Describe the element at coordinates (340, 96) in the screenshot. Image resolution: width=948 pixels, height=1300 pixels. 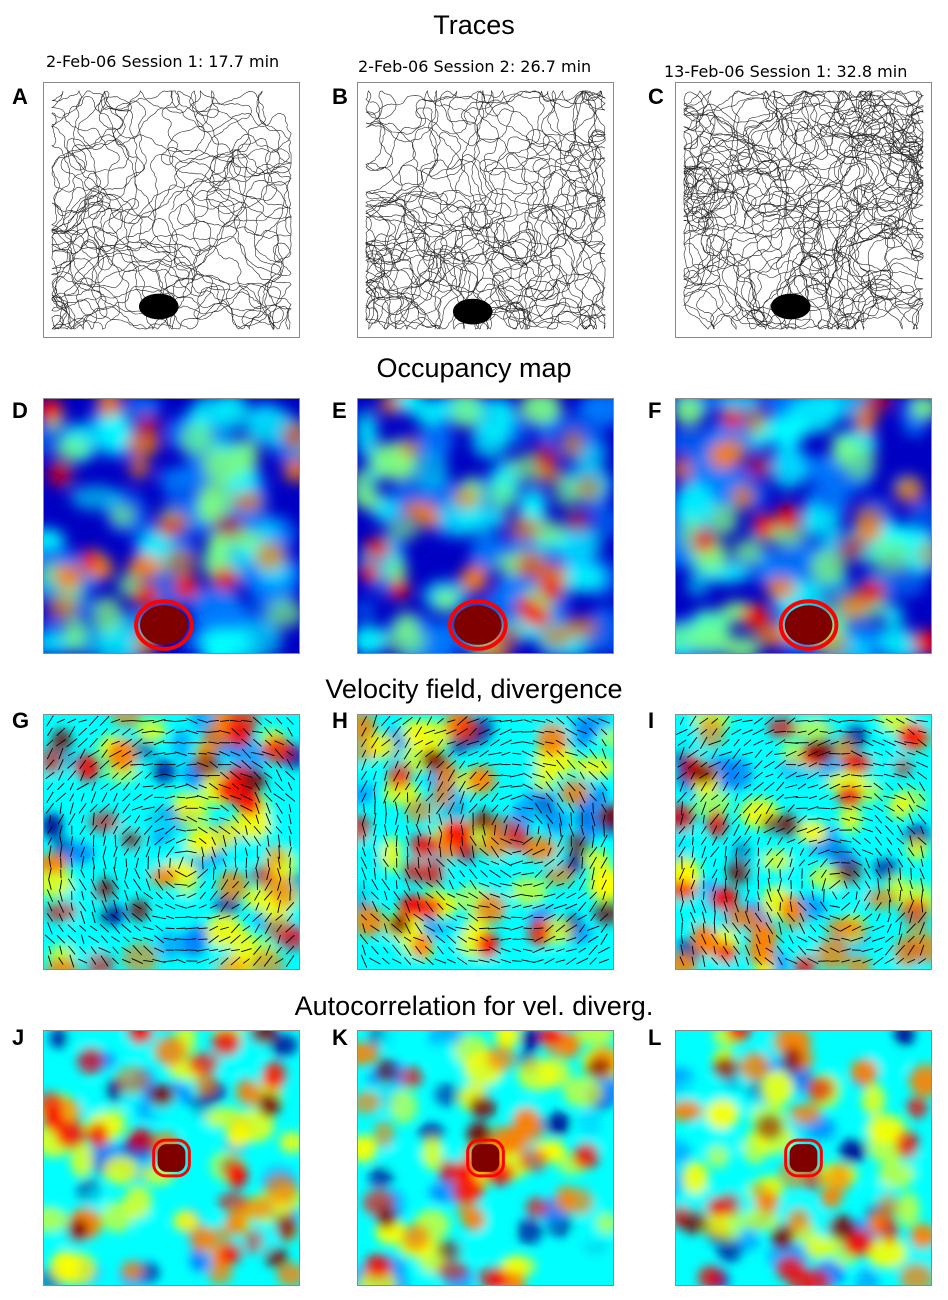
I see `panel-letter-b: B` at that location.